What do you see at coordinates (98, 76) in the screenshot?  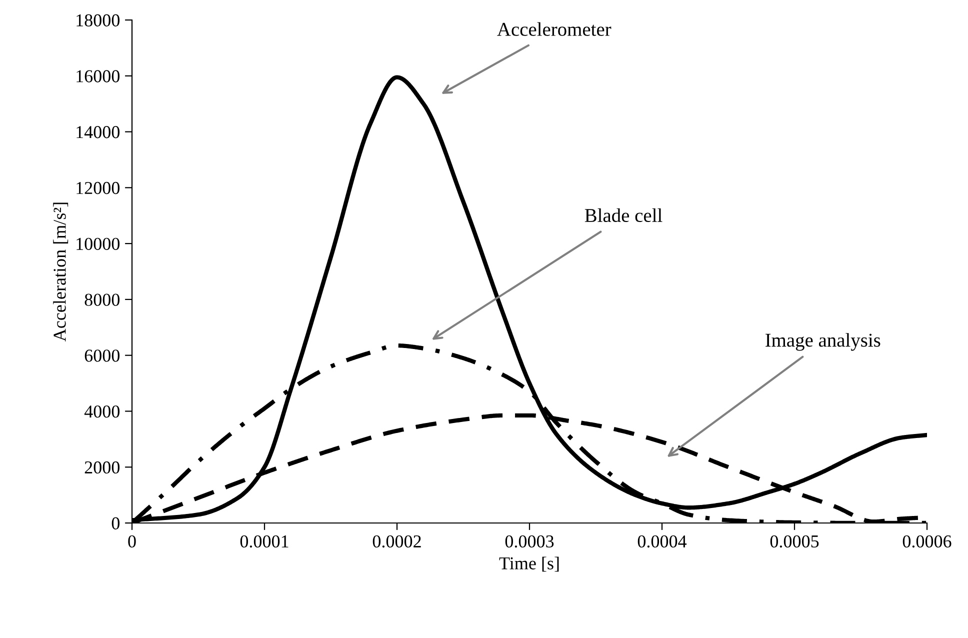 I see `y-tick-label: 16000` at bounding box center [98, 76].